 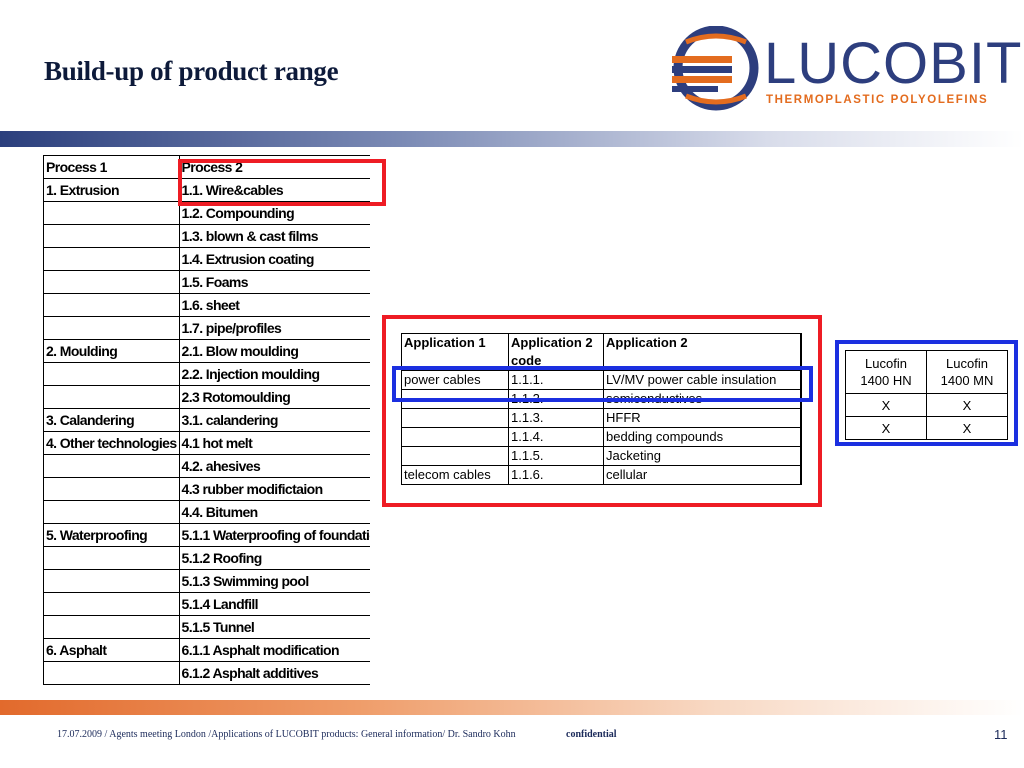 I want to click on table-row: 4.2. ahesives, so click(x=206, y=466).